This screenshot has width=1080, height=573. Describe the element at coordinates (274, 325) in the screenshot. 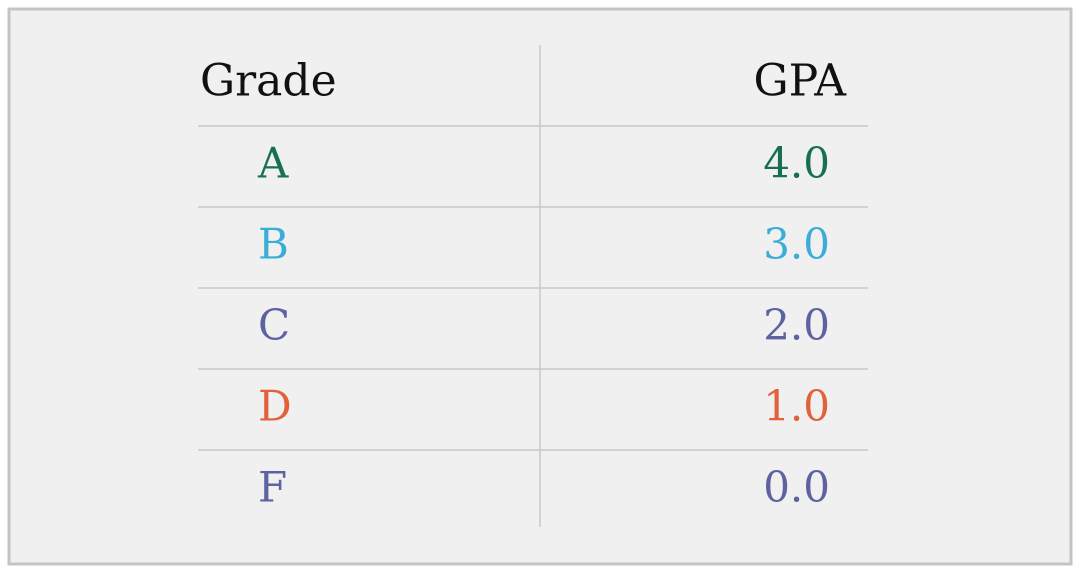

I see `grade-cell: C` at that location.